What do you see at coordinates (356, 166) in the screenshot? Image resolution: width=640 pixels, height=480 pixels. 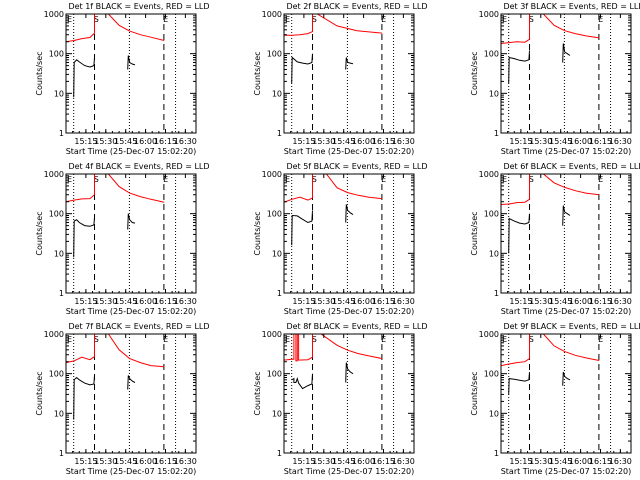 I see `panel-title: Det 5f BLACK = Events, RED = LLD` at bounding box center [356, 166].